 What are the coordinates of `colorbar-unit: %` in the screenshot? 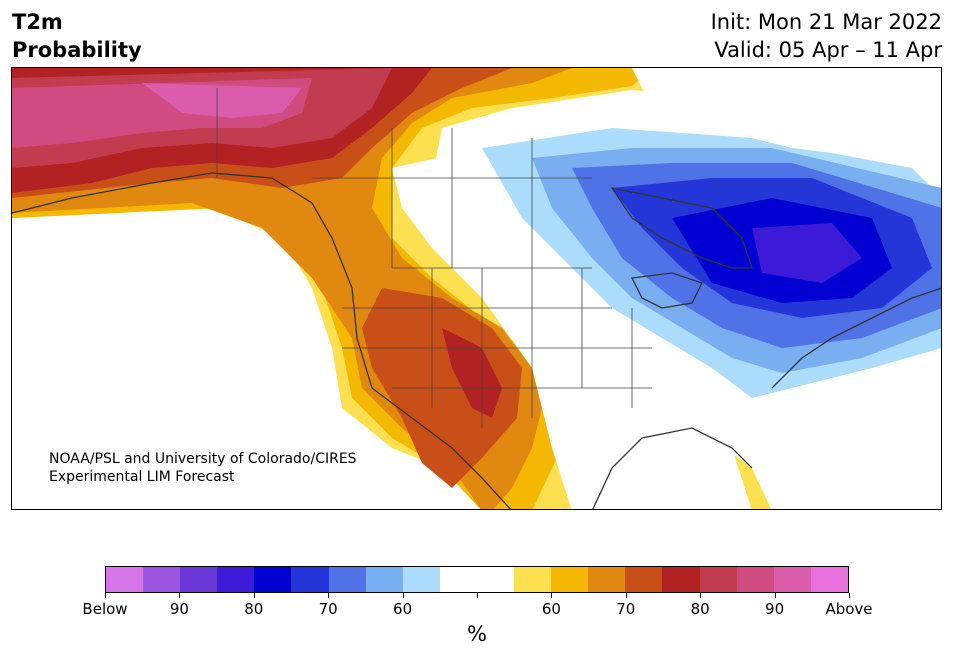 It's located at (477, 634).